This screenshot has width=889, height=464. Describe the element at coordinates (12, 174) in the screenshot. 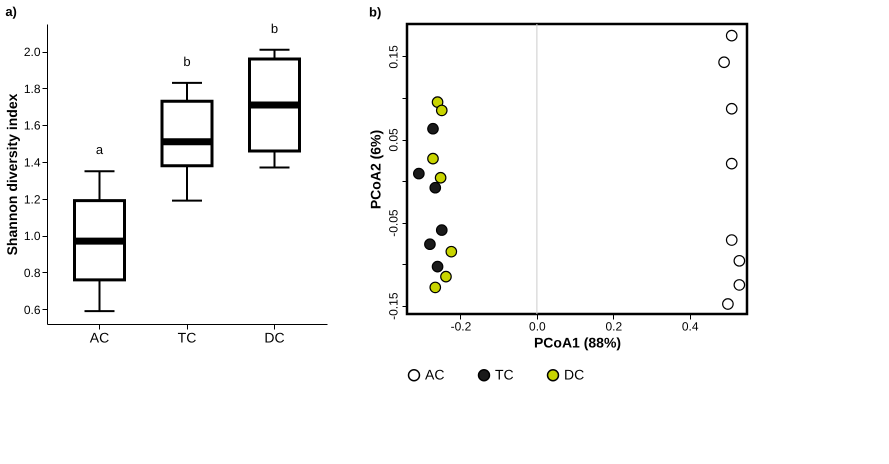

I see `y-axis-title: Shannon diversity index` at that location.